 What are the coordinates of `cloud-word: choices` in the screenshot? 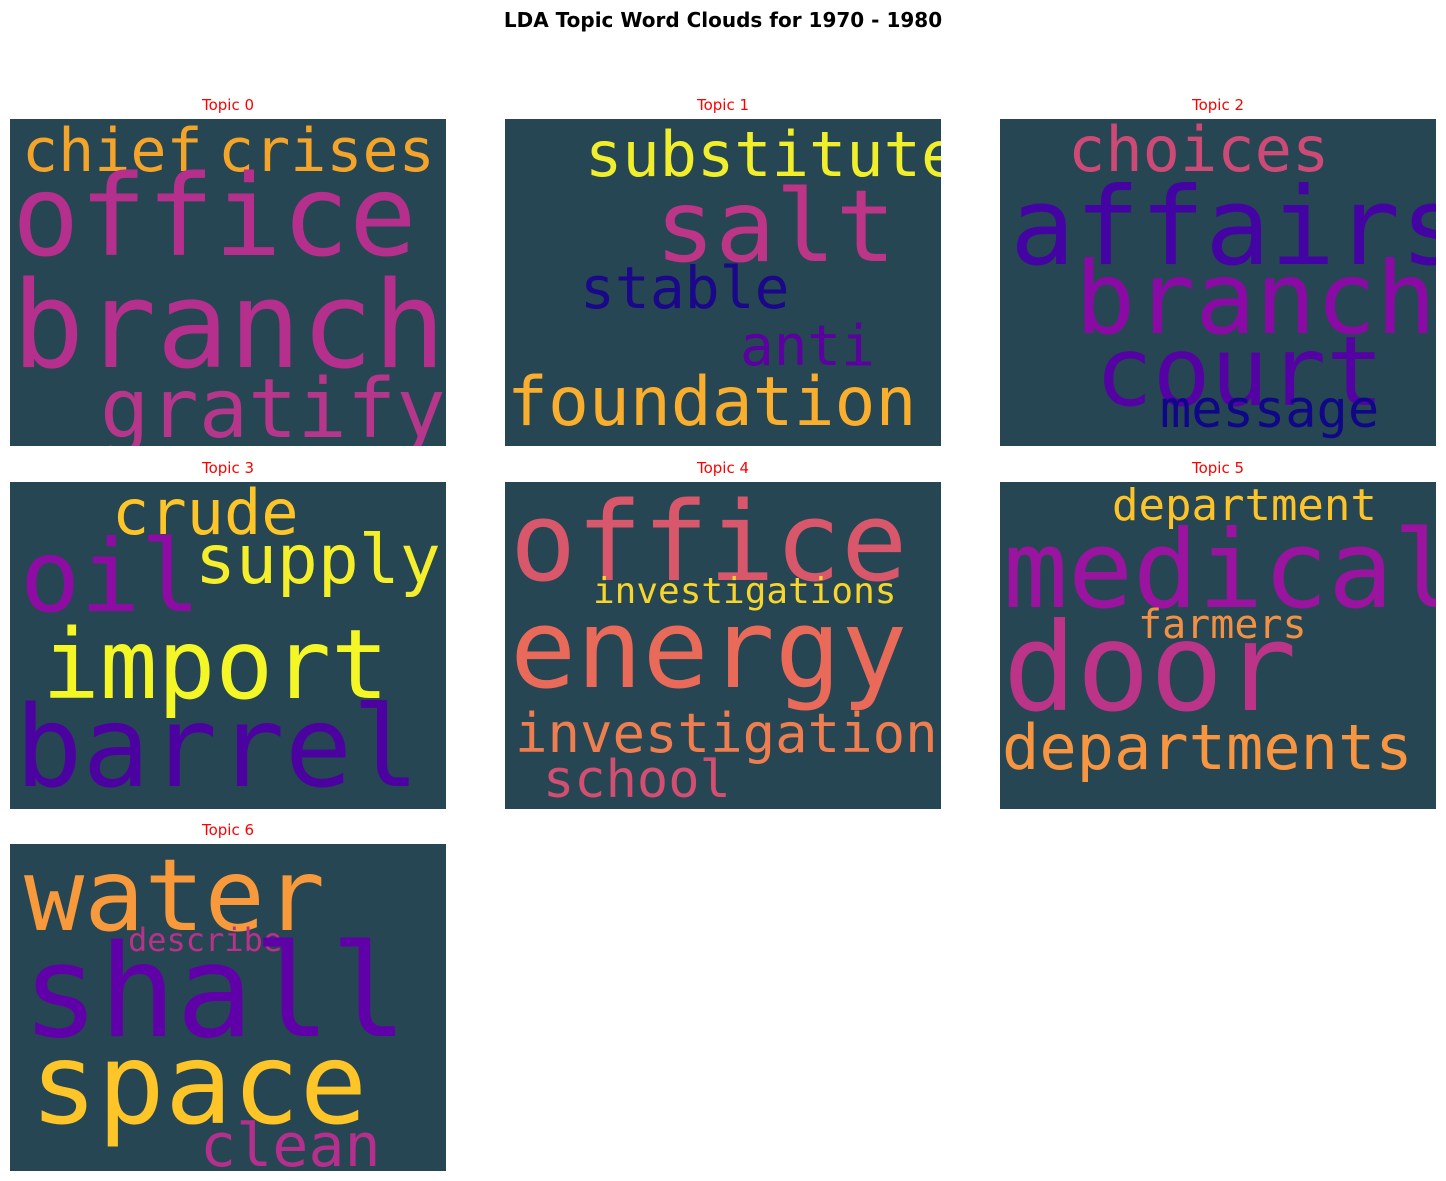 It's located at (1199, 152).